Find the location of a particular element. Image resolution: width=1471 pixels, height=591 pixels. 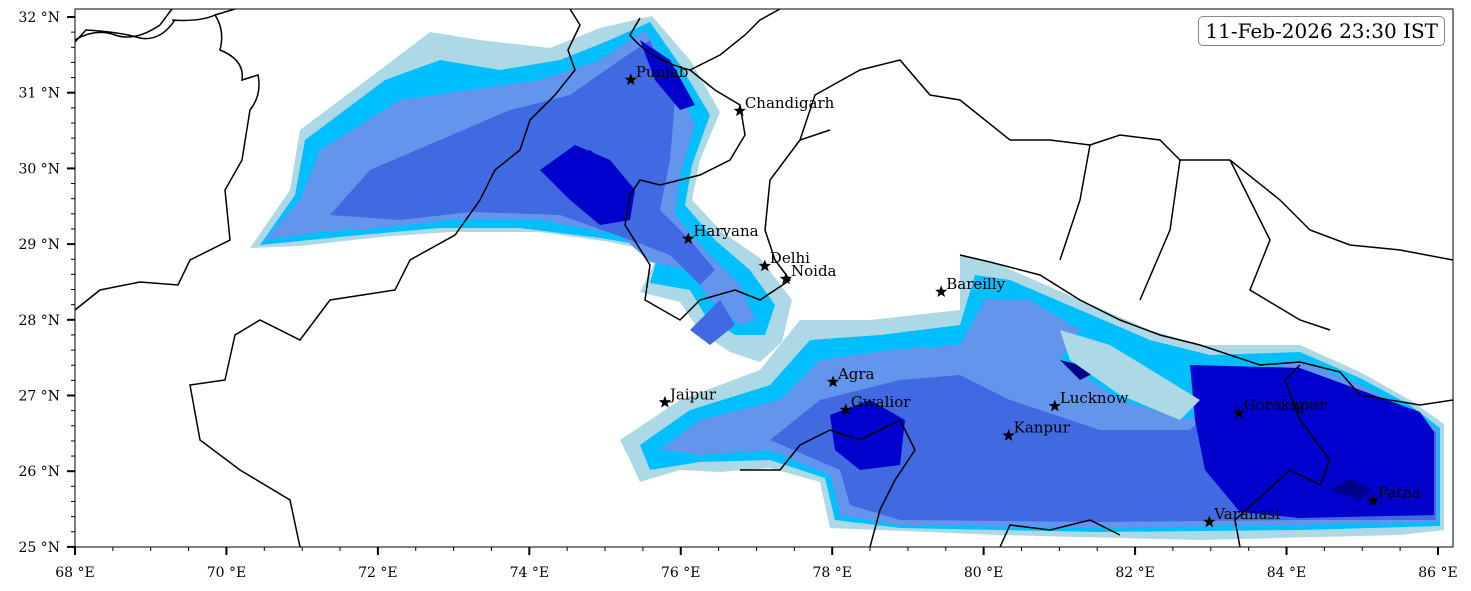

x-tick-label: 76 °E is located at coordinates (680, 573).